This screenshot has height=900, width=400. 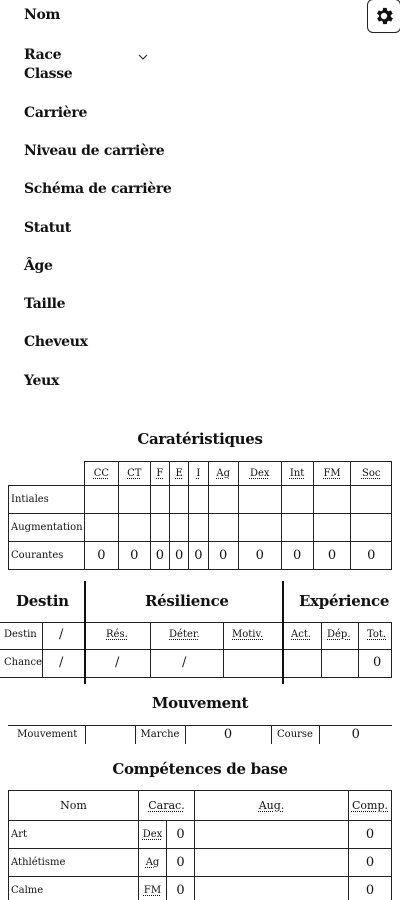 I want to click on table-row: Calme FM 0 0, so click(x=200, y=888).